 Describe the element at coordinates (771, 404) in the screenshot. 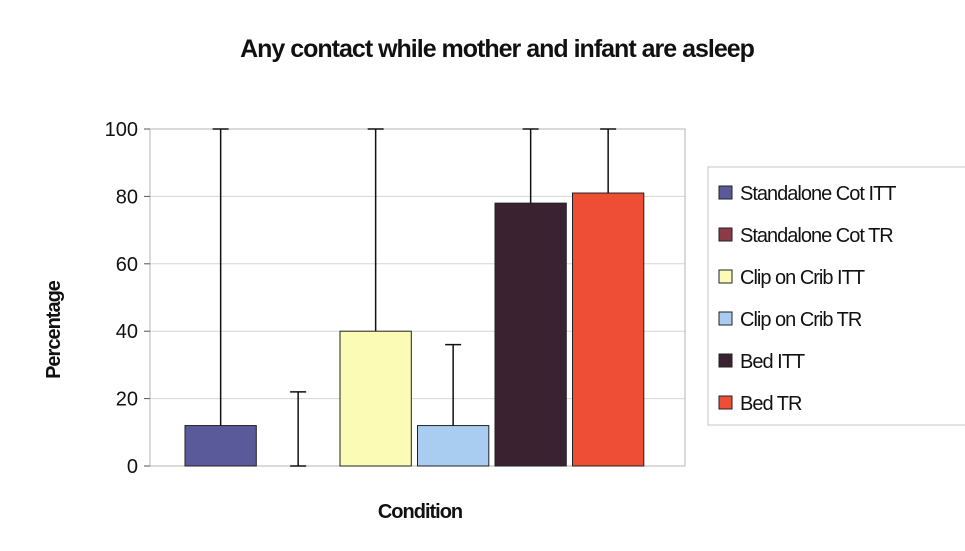

I see `legend-label-5: Bed TR` at that location.